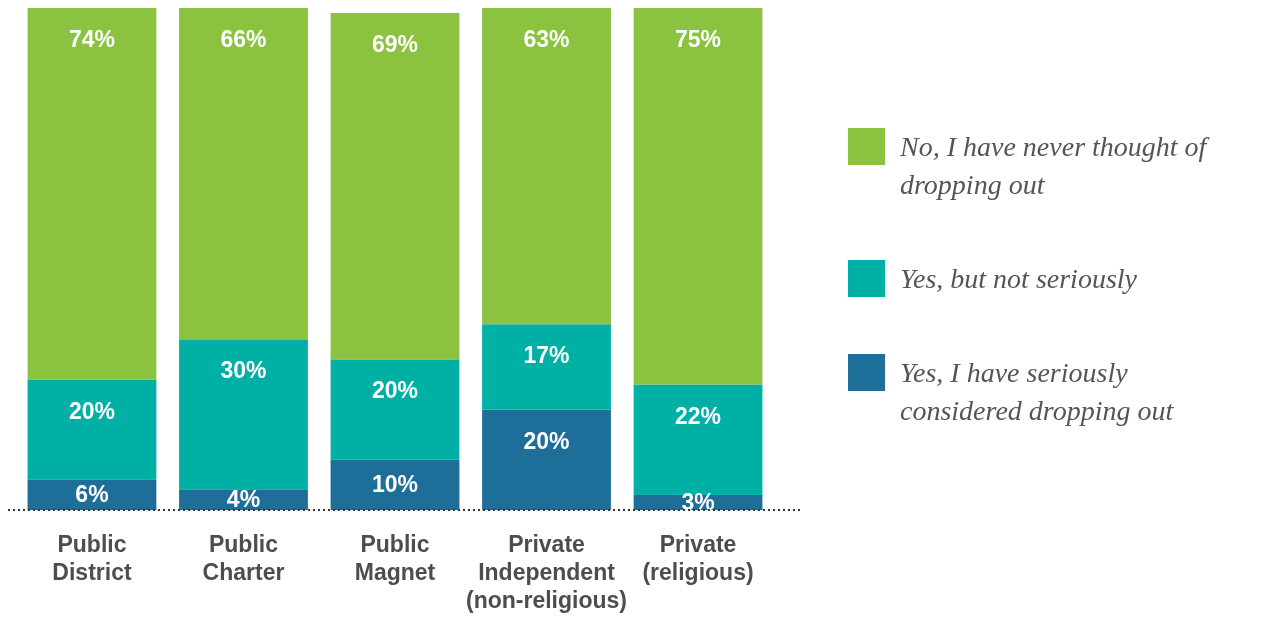 This screenshot has height=620, width=1267. I want to click on data-label: 17%, so click(546, 355).